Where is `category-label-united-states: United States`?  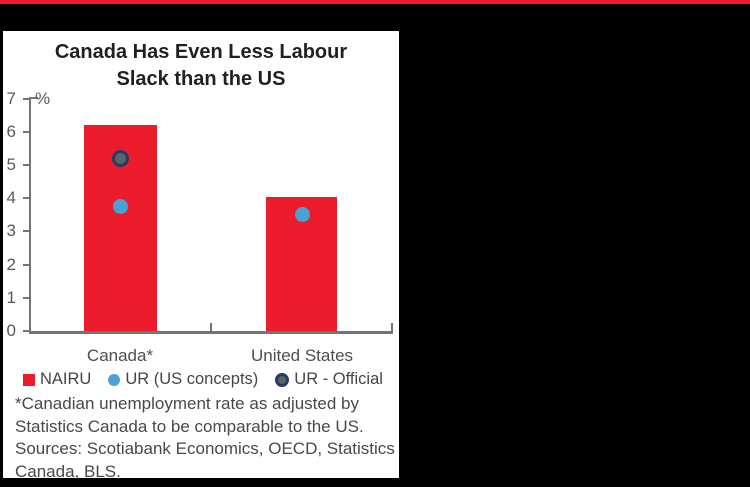 category-label-united-states: United States is located at coordinates (302, 355).